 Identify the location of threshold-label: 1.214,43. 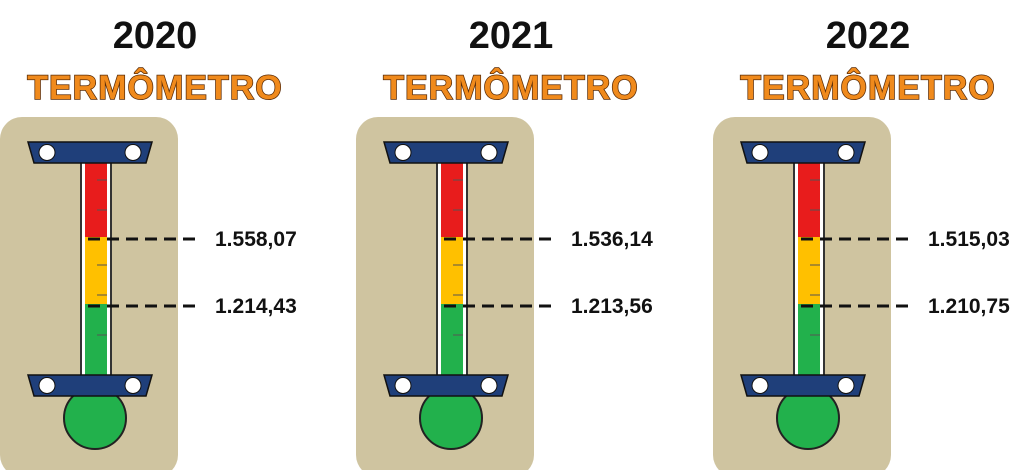
(256, 306).